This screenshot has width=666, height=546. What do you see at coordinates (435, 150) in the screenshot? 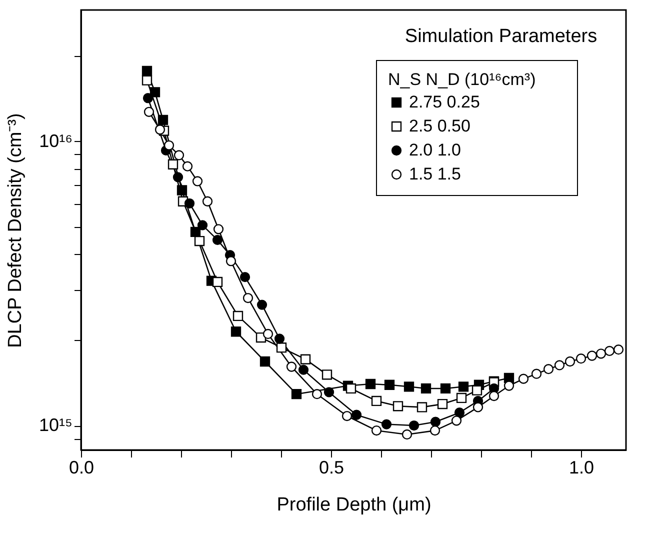
I see `legend-label: 2.0 1.0` at bounding box center [435, 150].